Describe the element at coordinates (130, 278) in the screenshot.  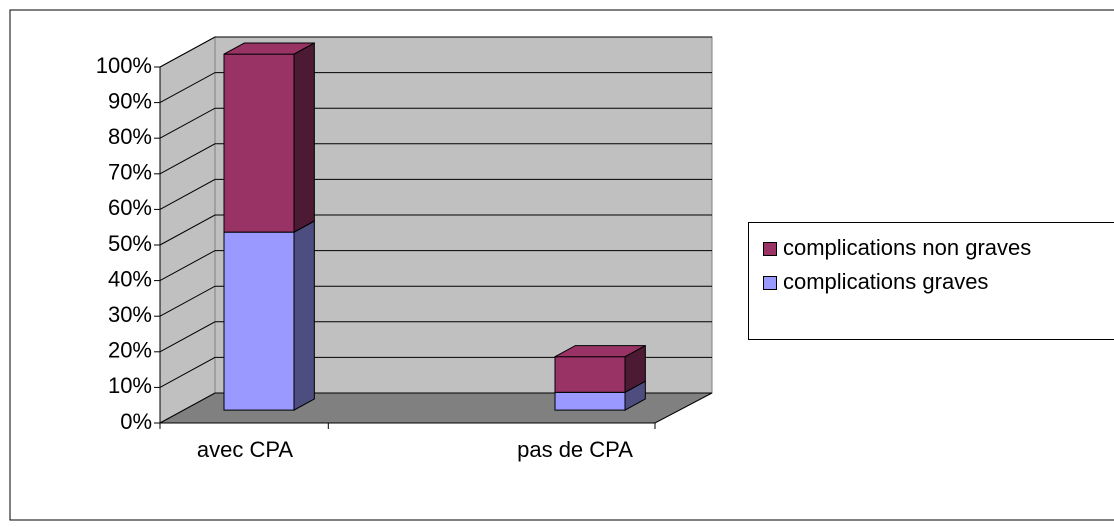
I see `y-tick-label: 40%` at that location.